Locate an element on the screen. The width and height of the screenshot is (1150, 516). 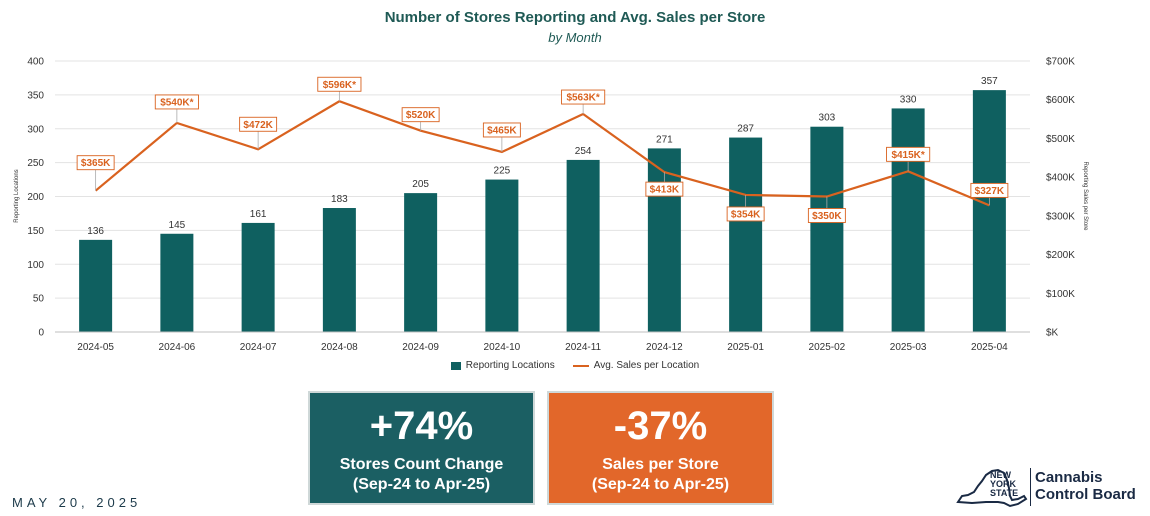
legend-label-bars: Reporting Locations is located at coordinates (510, 365).